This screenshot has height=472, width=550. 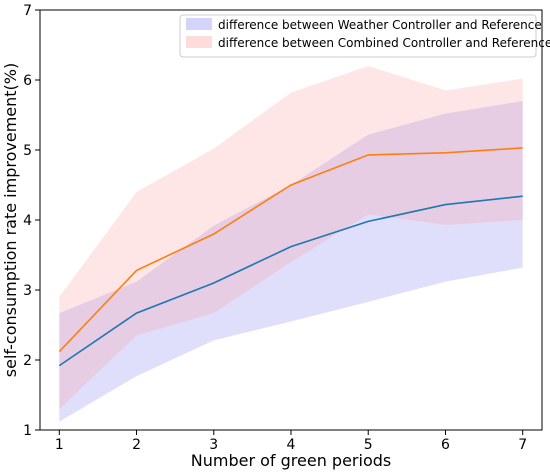 I want to click on y-tick-label: 2, so click(x=27, y=361).